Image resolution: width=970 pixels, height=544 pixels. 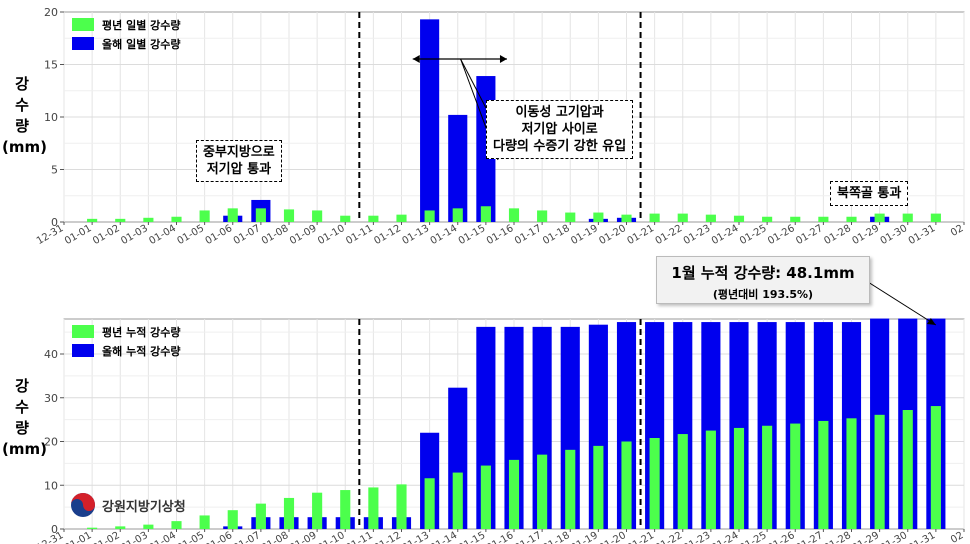 What do you see at coordinates (444, 537) in the screenshot?
I see `cumulative-x-tick-label: 01-14` at bounding box center [444, 537].